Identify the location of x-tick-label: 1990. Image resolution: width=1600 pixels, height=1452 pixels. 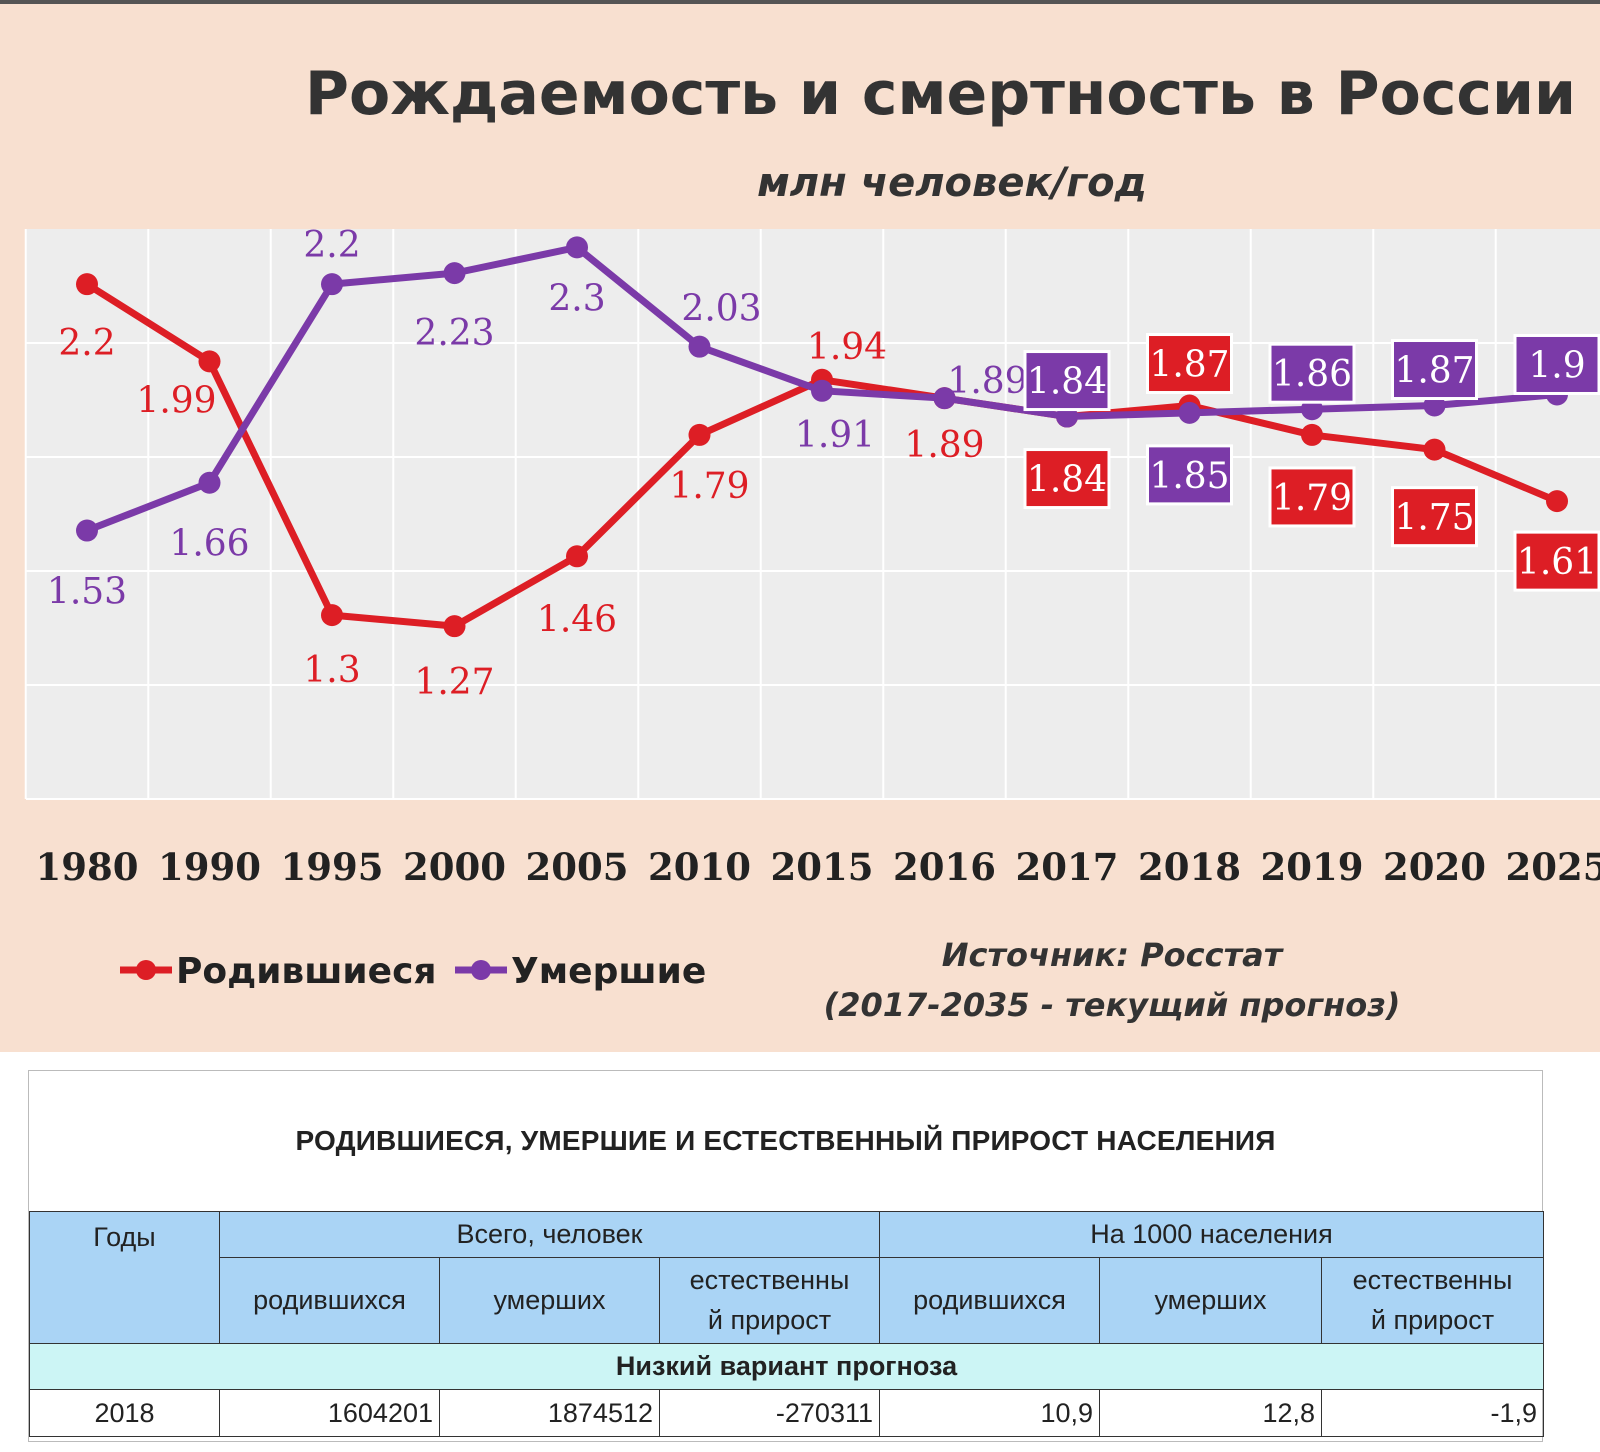
(209, 867).